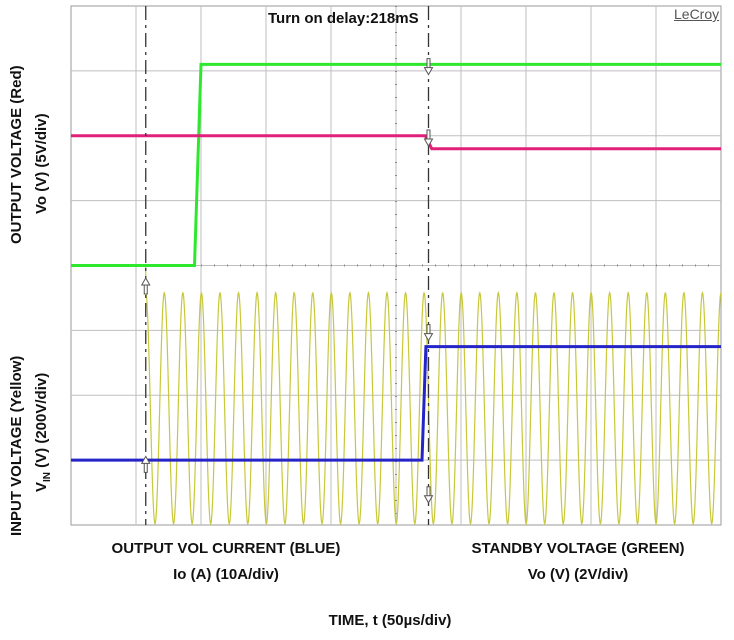 The height and width of the screenshot is (640, 734). I want to click on bottom-left-label-line2: Io (A) (10A/div), so click(226, 574).